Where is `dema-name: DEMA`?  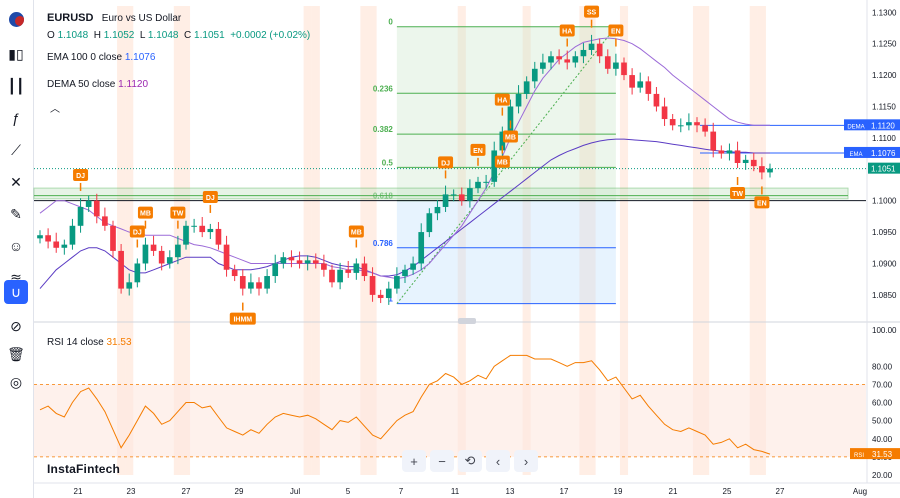
dema-name: DEMA is located at coordinates (61, 84).